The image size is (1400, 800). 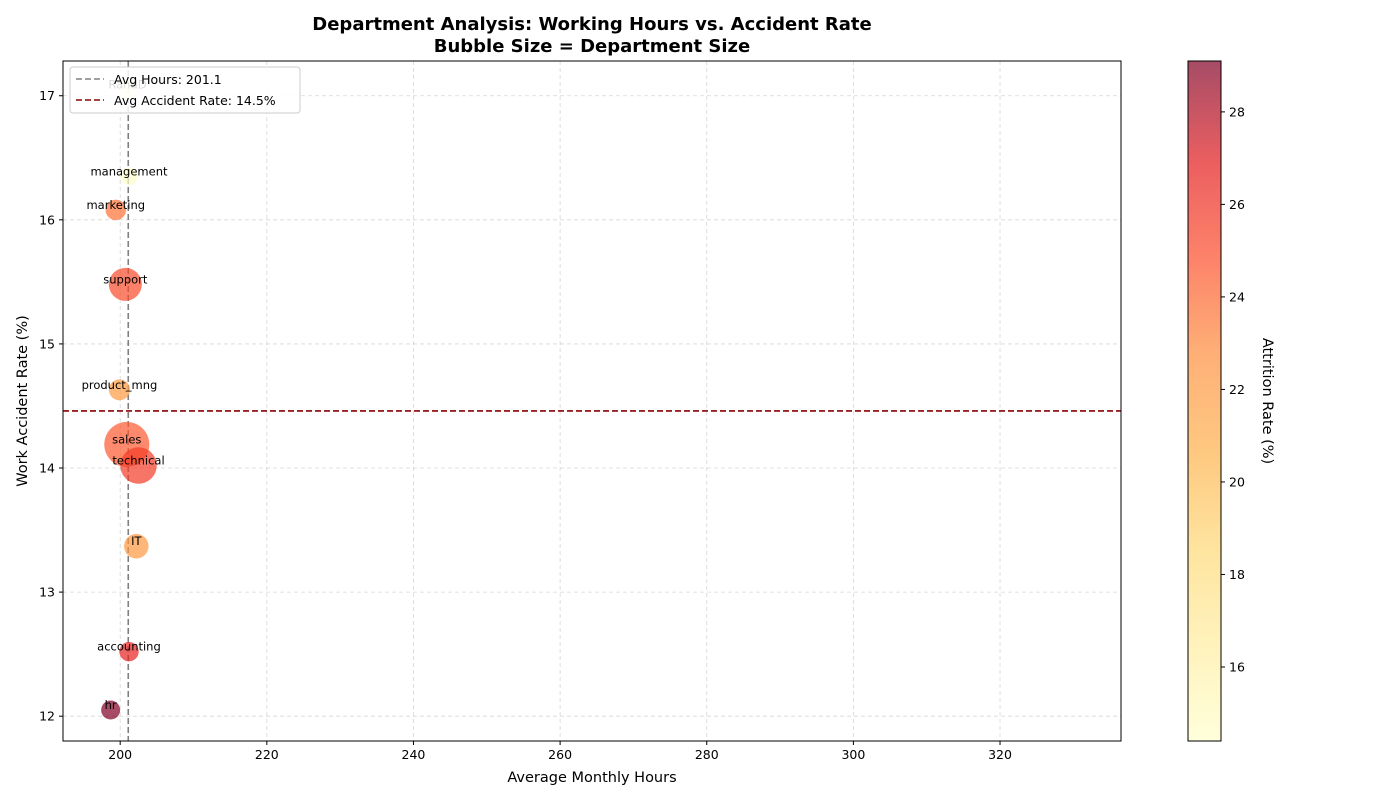 I want to click on point-label-product-mng: product_mng, so click(x=120, y=385).